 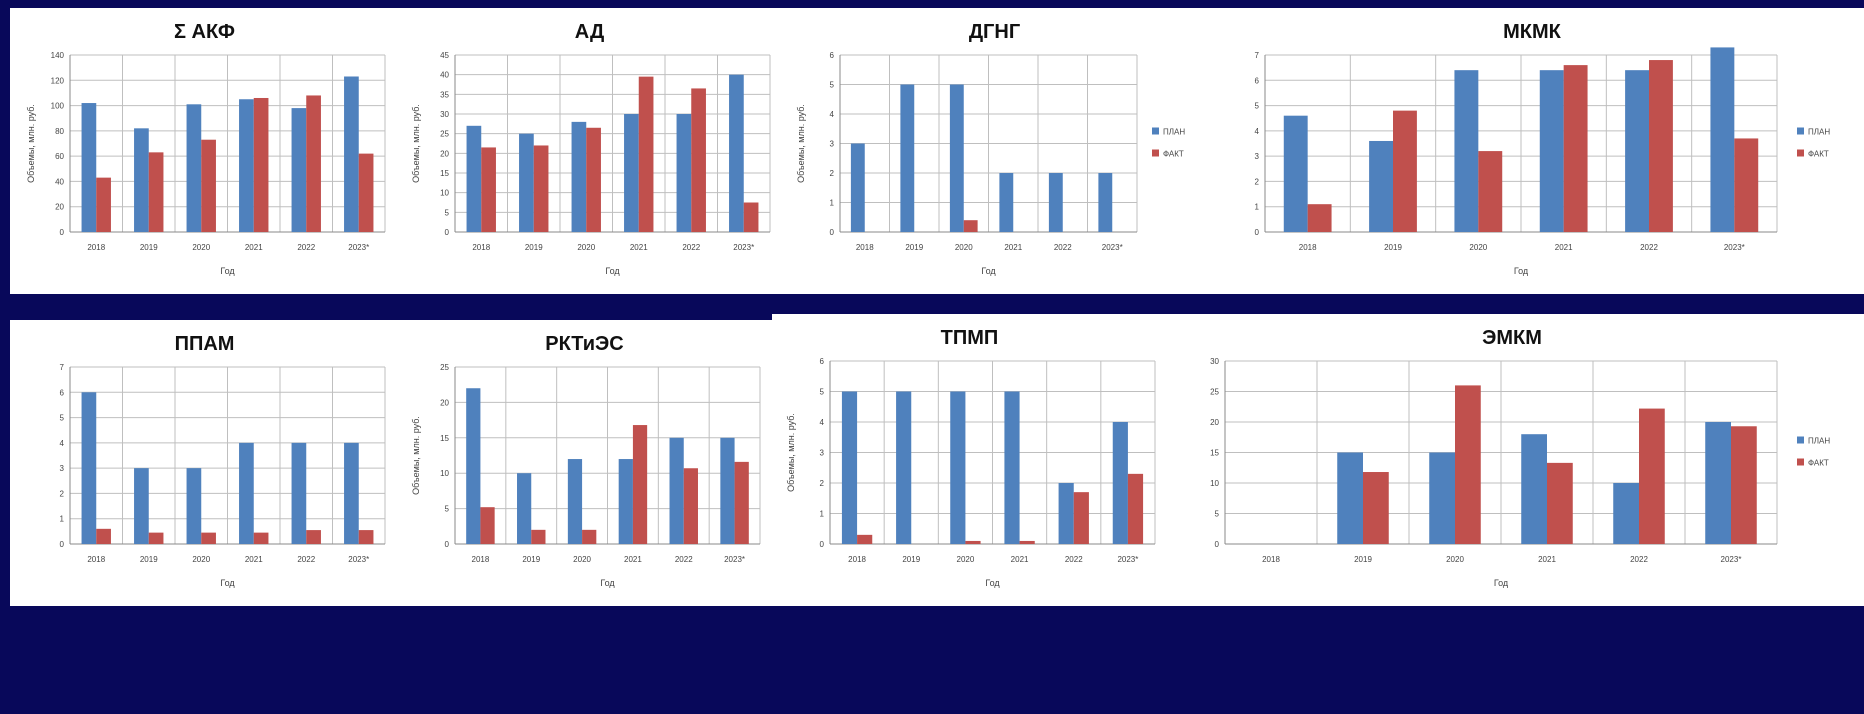 What do you see at coordinates (62, 443) in the screenshot?
I see `y-tick-label: 4` at bounding box center [62, 443].